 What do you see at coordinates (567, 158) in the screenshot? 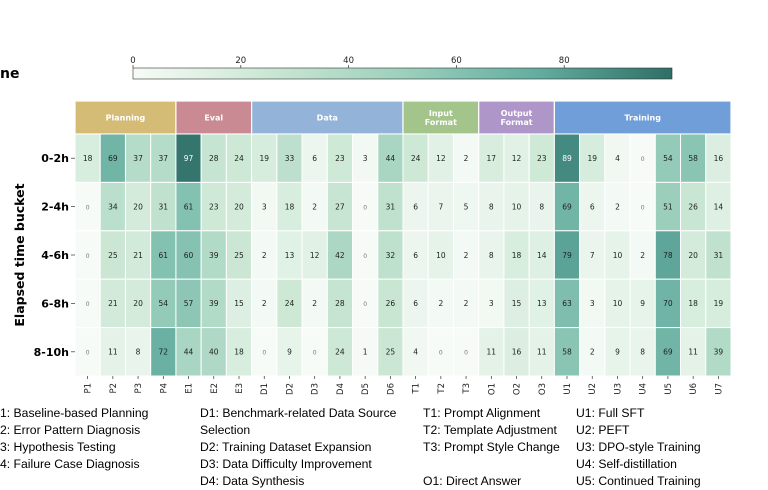
I see `cell-value-label: 89` at bounding box center [567, 158].